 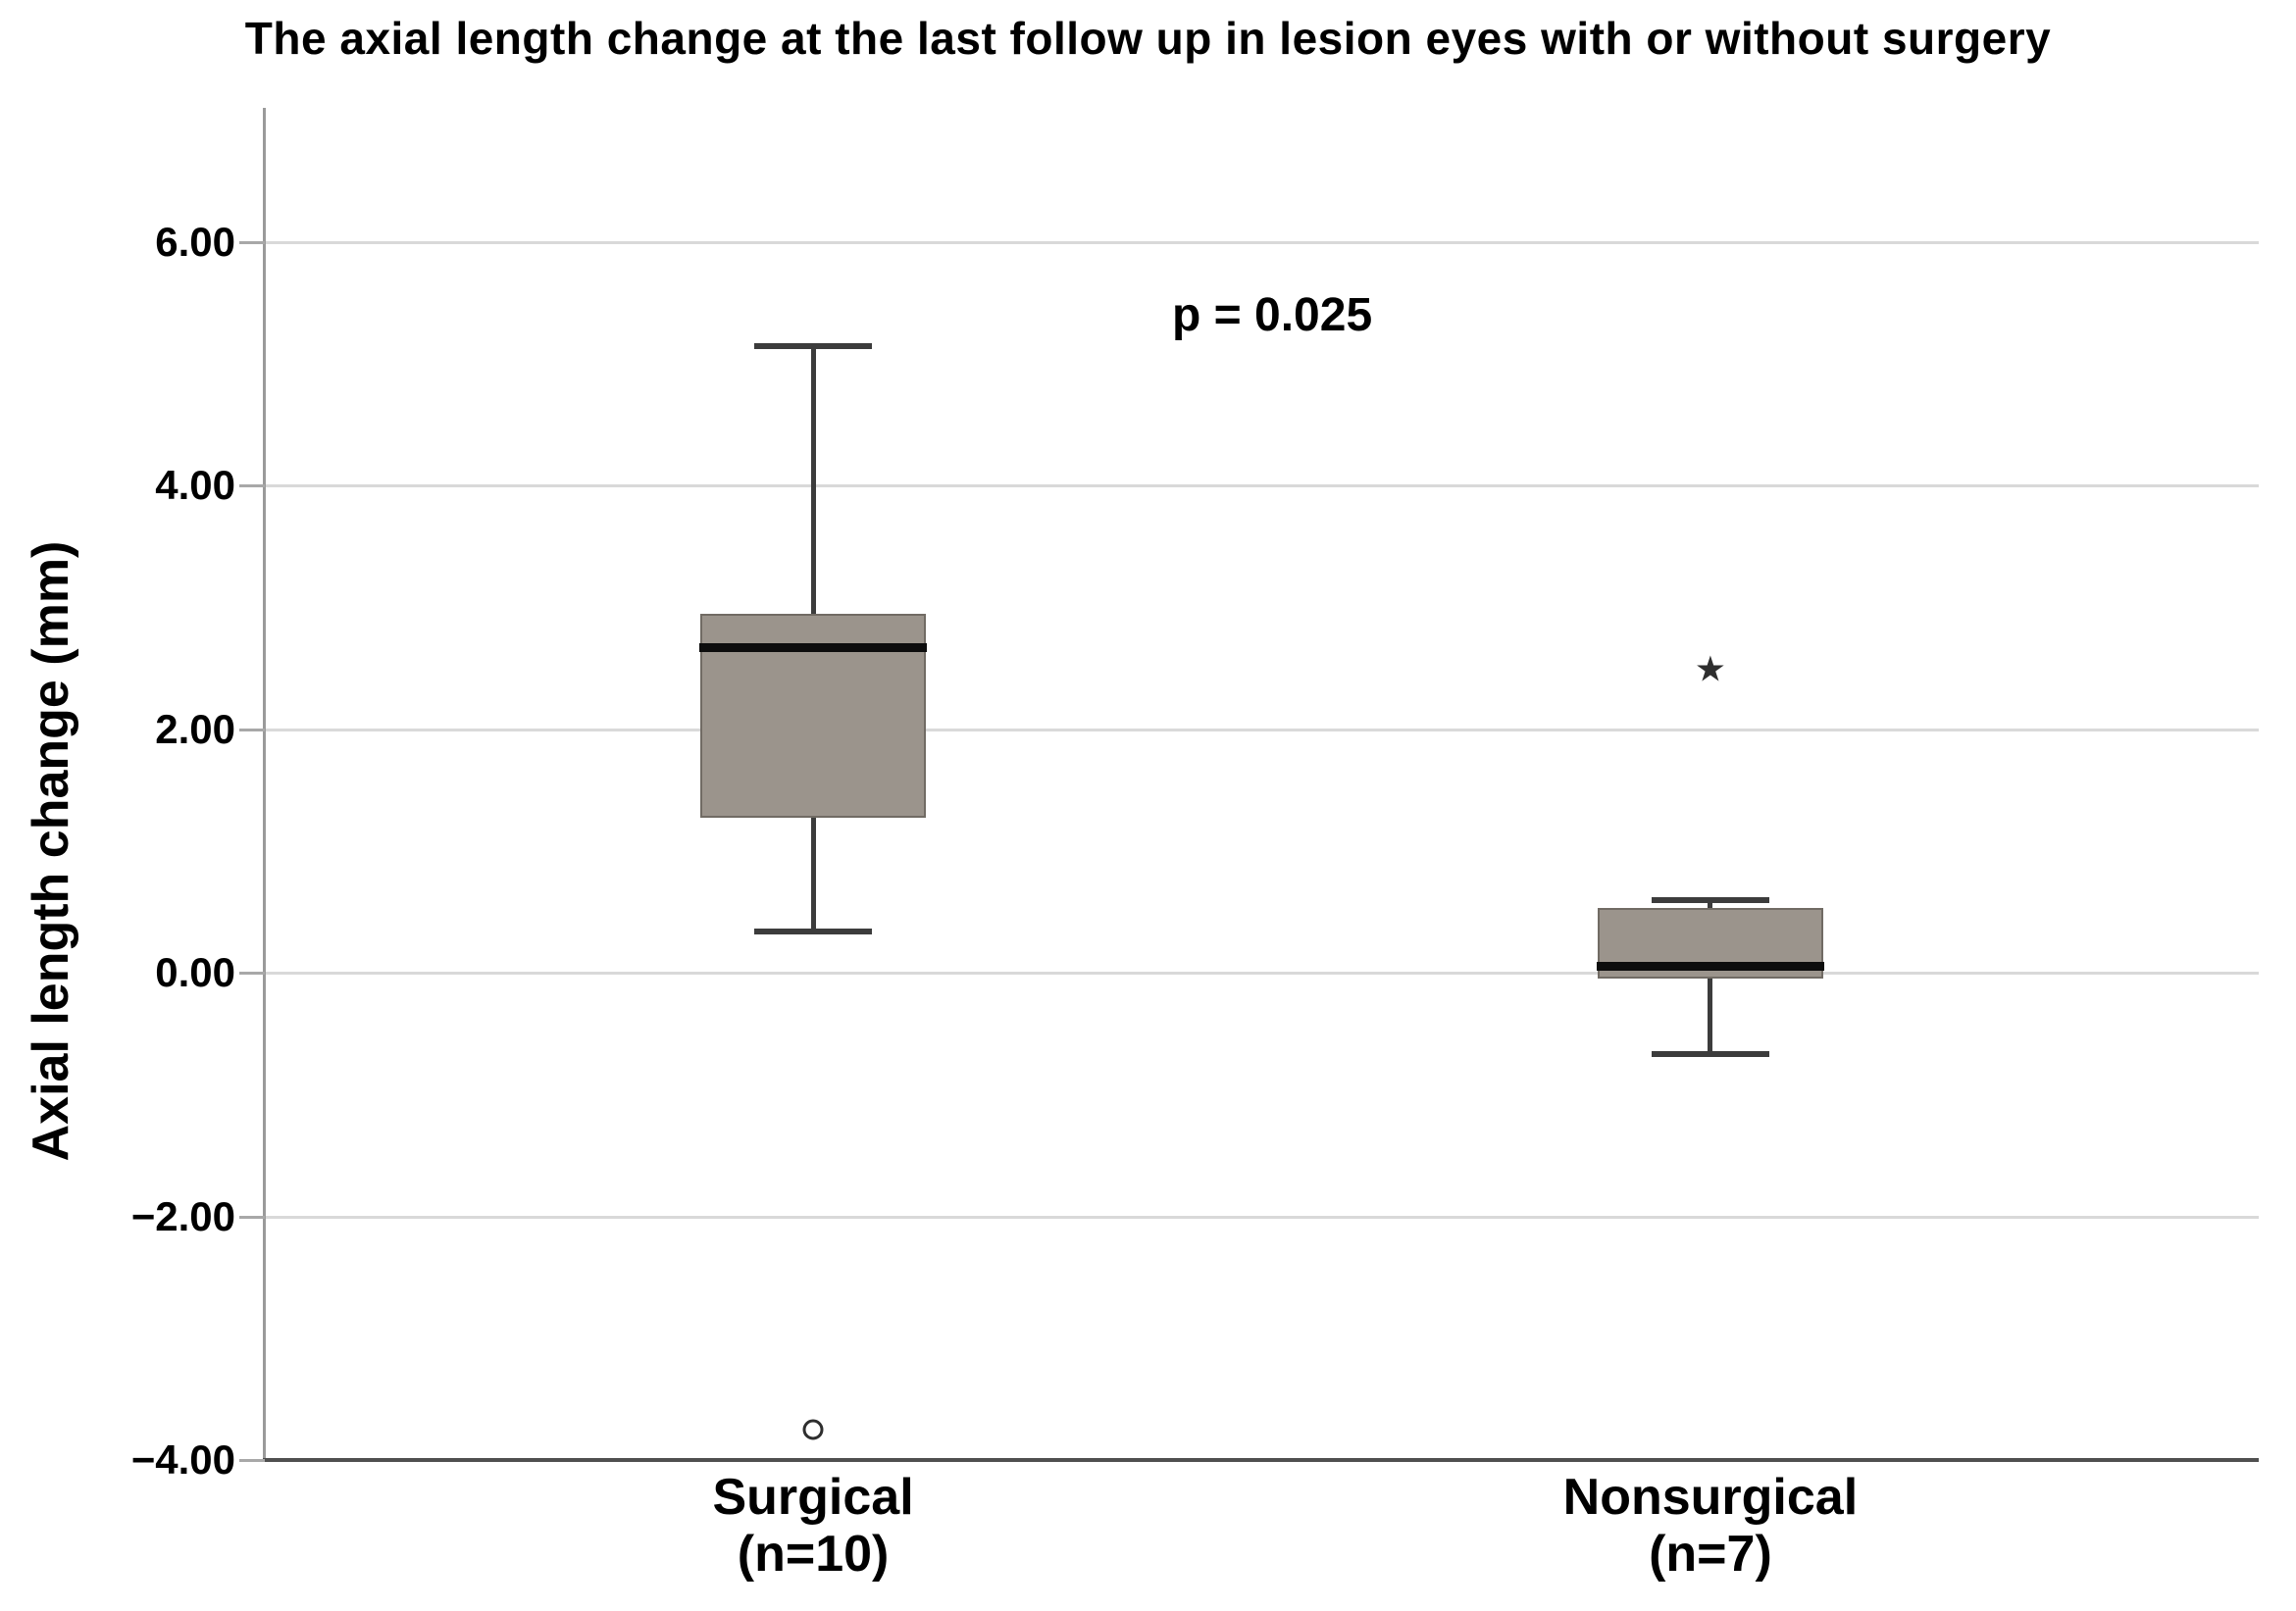 What do you see at coordinates (1710, 1497) in the screenshot?
I see `x-category-label-line: Nonsurgical` at bounding box center [1710, 1497].